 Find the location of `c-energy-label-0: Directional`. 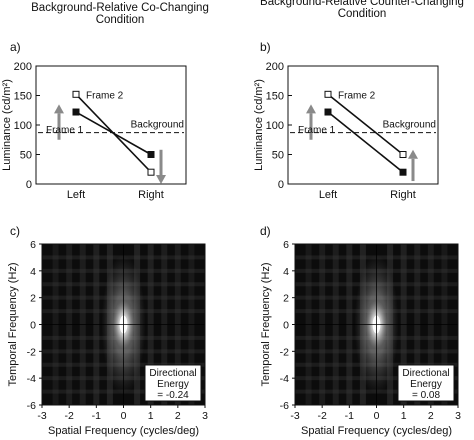

c-energy-label-0: Directional is located at coordinates (172, 373).